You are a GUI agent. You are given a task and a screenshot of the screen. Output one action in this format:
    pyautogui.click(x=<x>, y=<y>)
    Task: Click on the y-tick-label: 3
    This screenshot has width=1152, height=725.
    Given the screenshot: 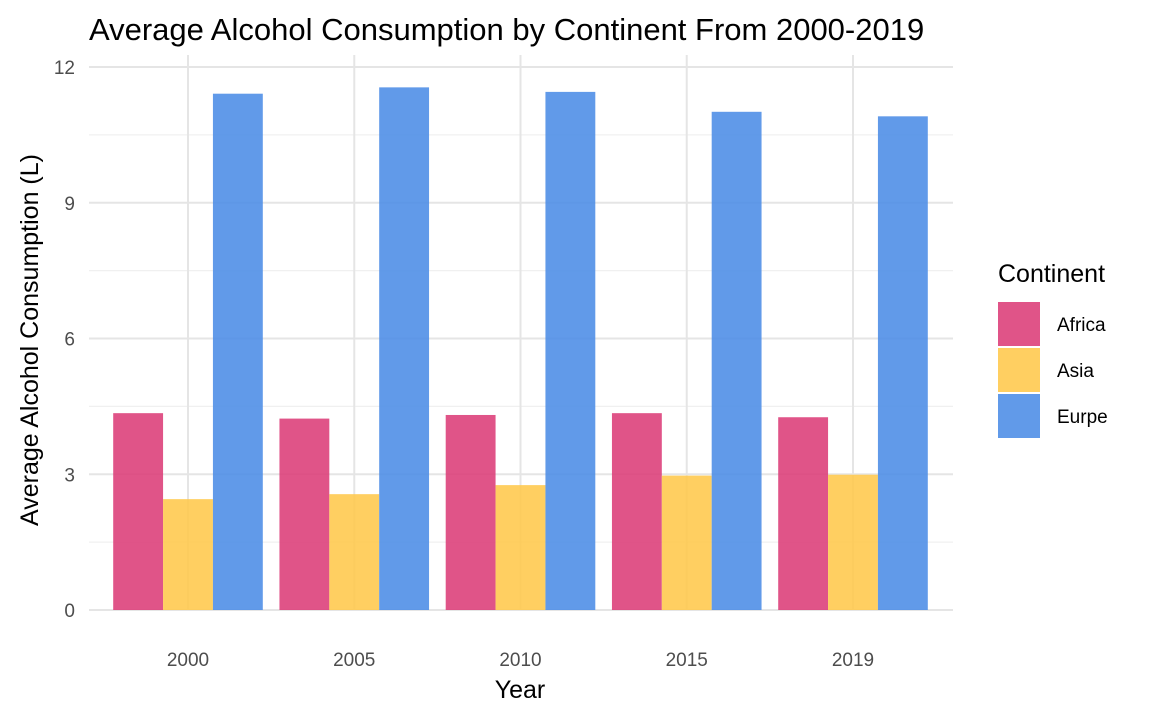 What is the action you would take?
    pyautogui.click(x=69, y=475)
    